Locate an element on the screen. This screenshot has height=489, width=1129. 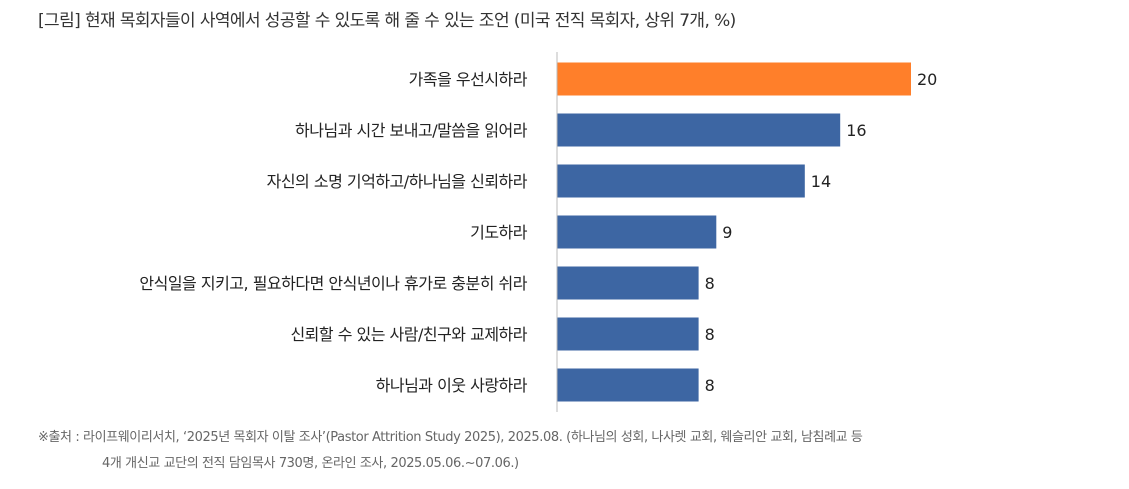
value-label: 9 is located at coordinates (727, 232).